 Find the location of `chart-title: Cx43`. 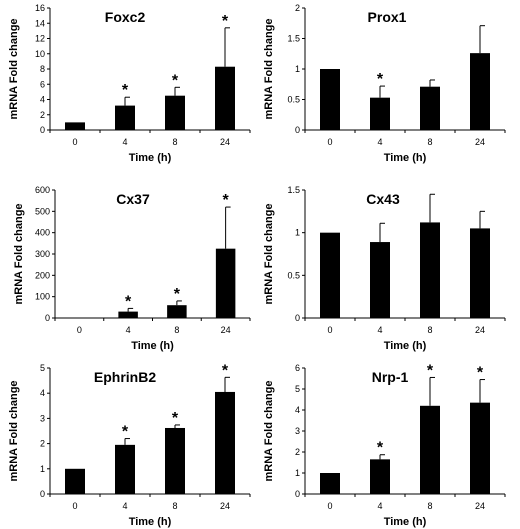

chart-title: Cx43 is located at coordinates (383, 199).